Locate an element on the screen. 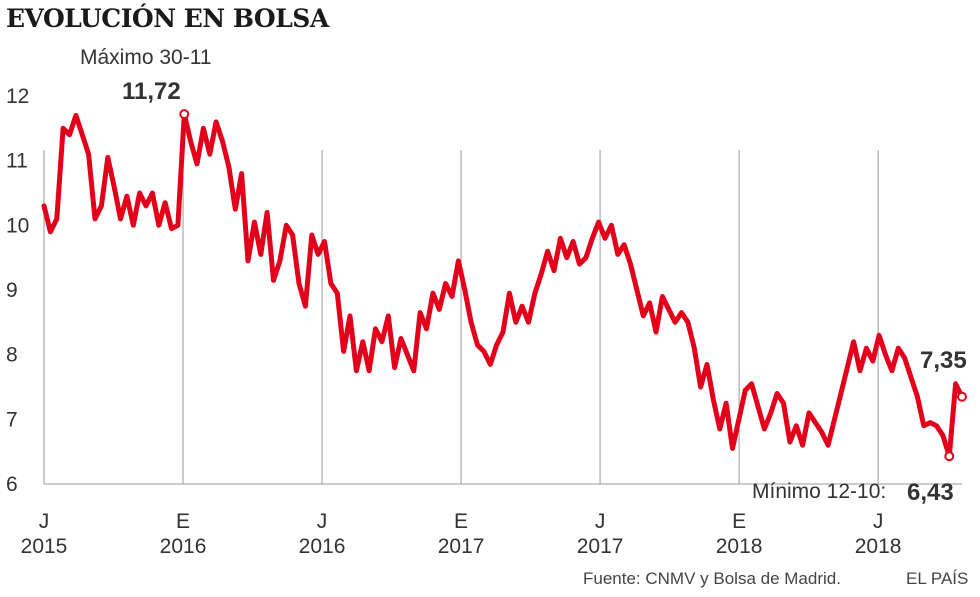 The image size is (980, 597). y-tick-label: 7 is located at coordinates (12, 419).